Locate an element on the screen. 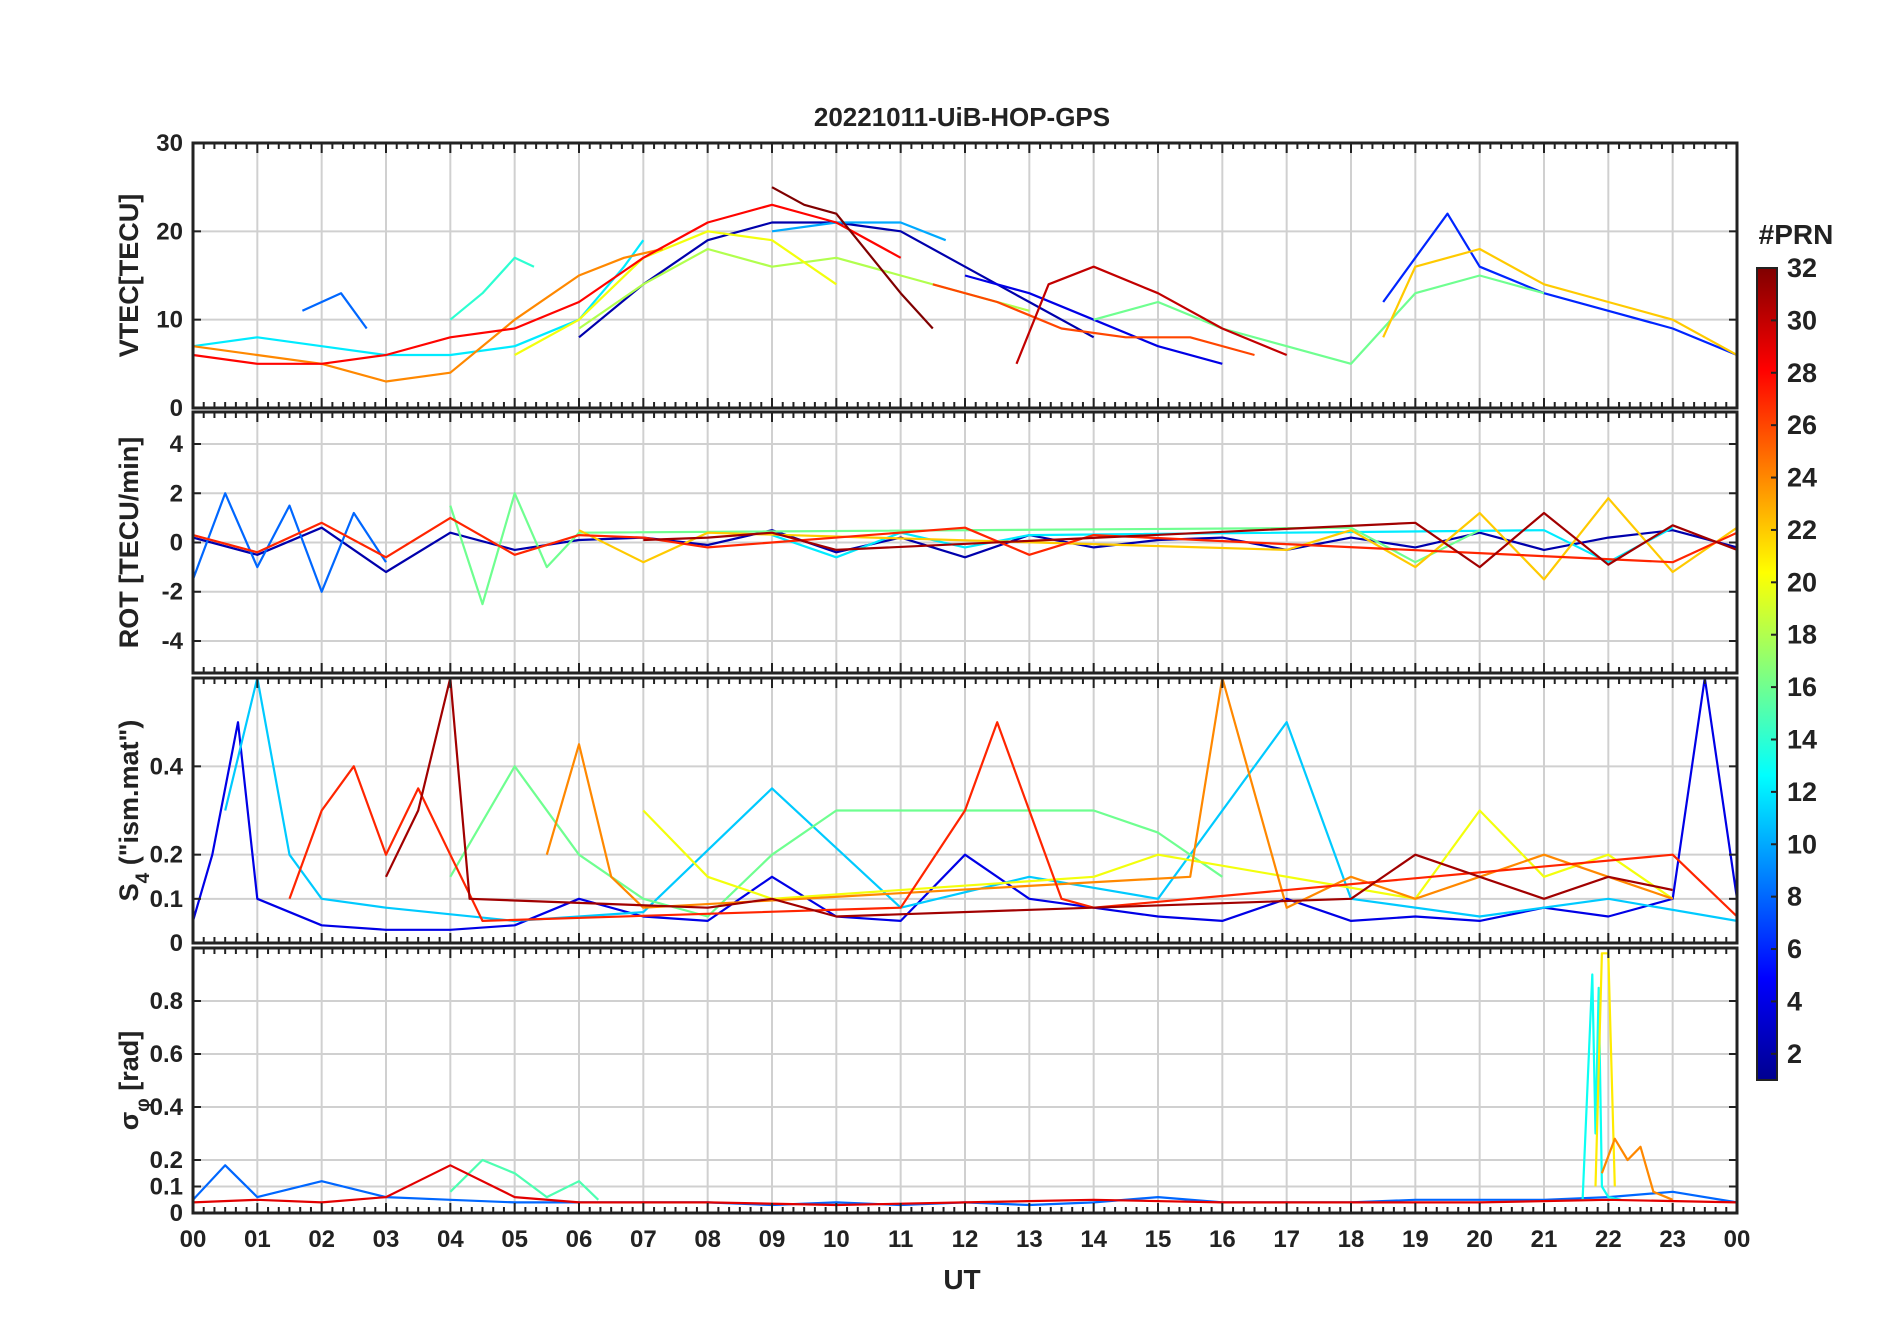 This screenshot has width=1902, height=1330. colorbar-tick-label: 8 is located at coordinates (1794, 897).